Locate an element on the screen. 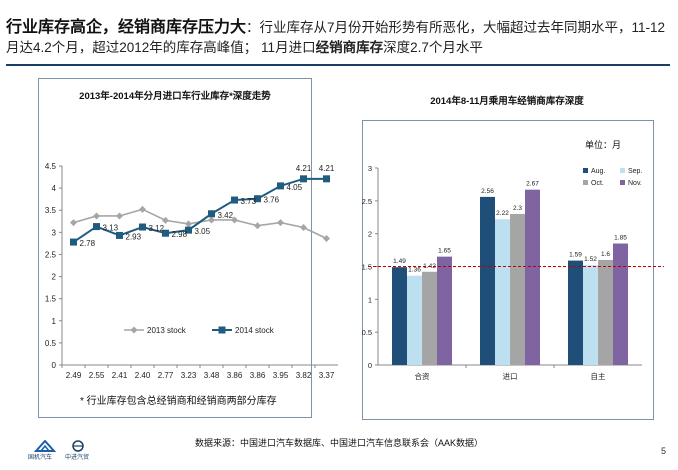  line-chart-x-tick-label: 2.55 is located at coordinates (97, 375).